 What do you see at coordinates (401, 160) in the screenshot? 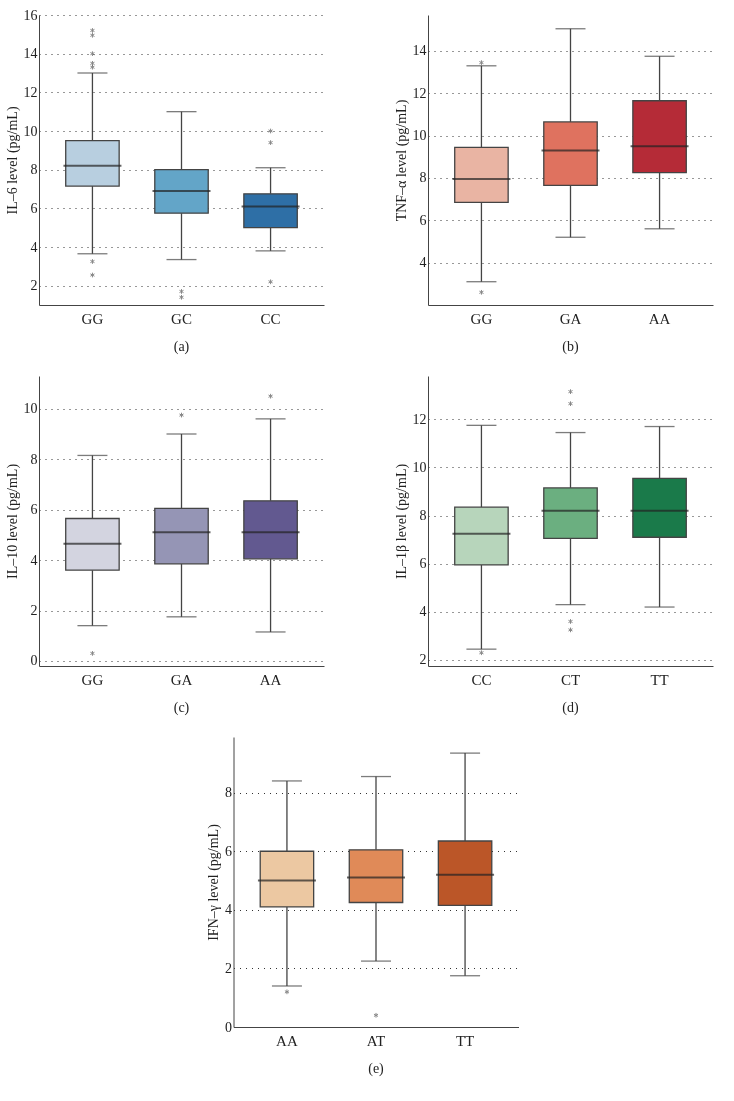
I see `y-axis-title: TNF–α level (pg/mL)` at bounding box center [401, 160].